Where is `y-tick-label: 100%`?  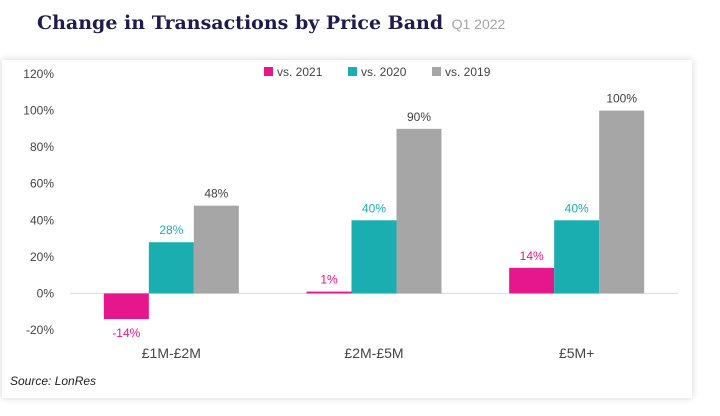 y-tick-label: 100% is located at coordinates (38, 111).